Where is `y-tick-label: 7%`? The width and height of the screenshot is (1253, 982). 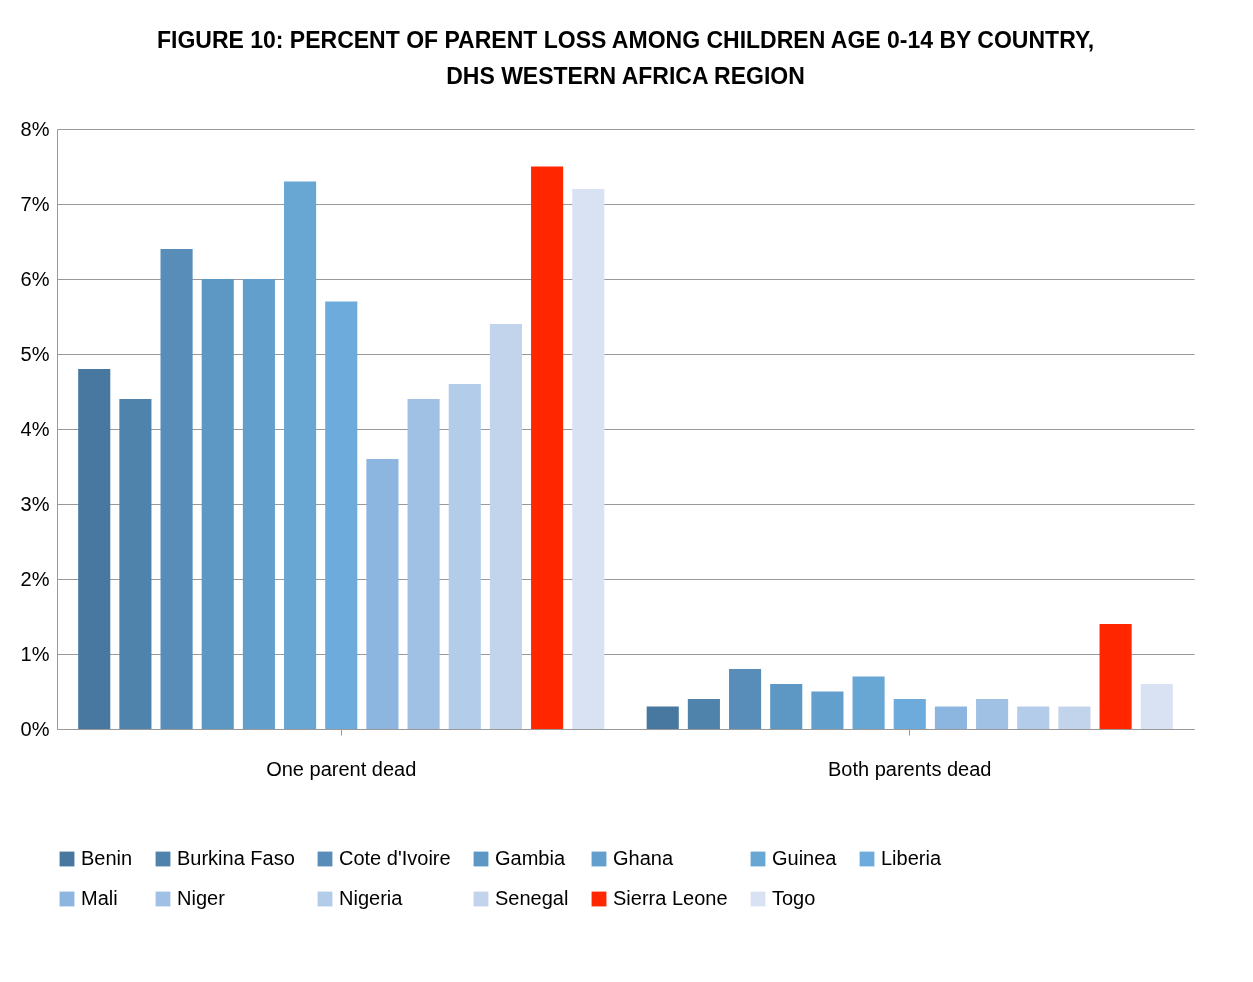
y-tick-label: 7% is located at coordinates (35, 203).